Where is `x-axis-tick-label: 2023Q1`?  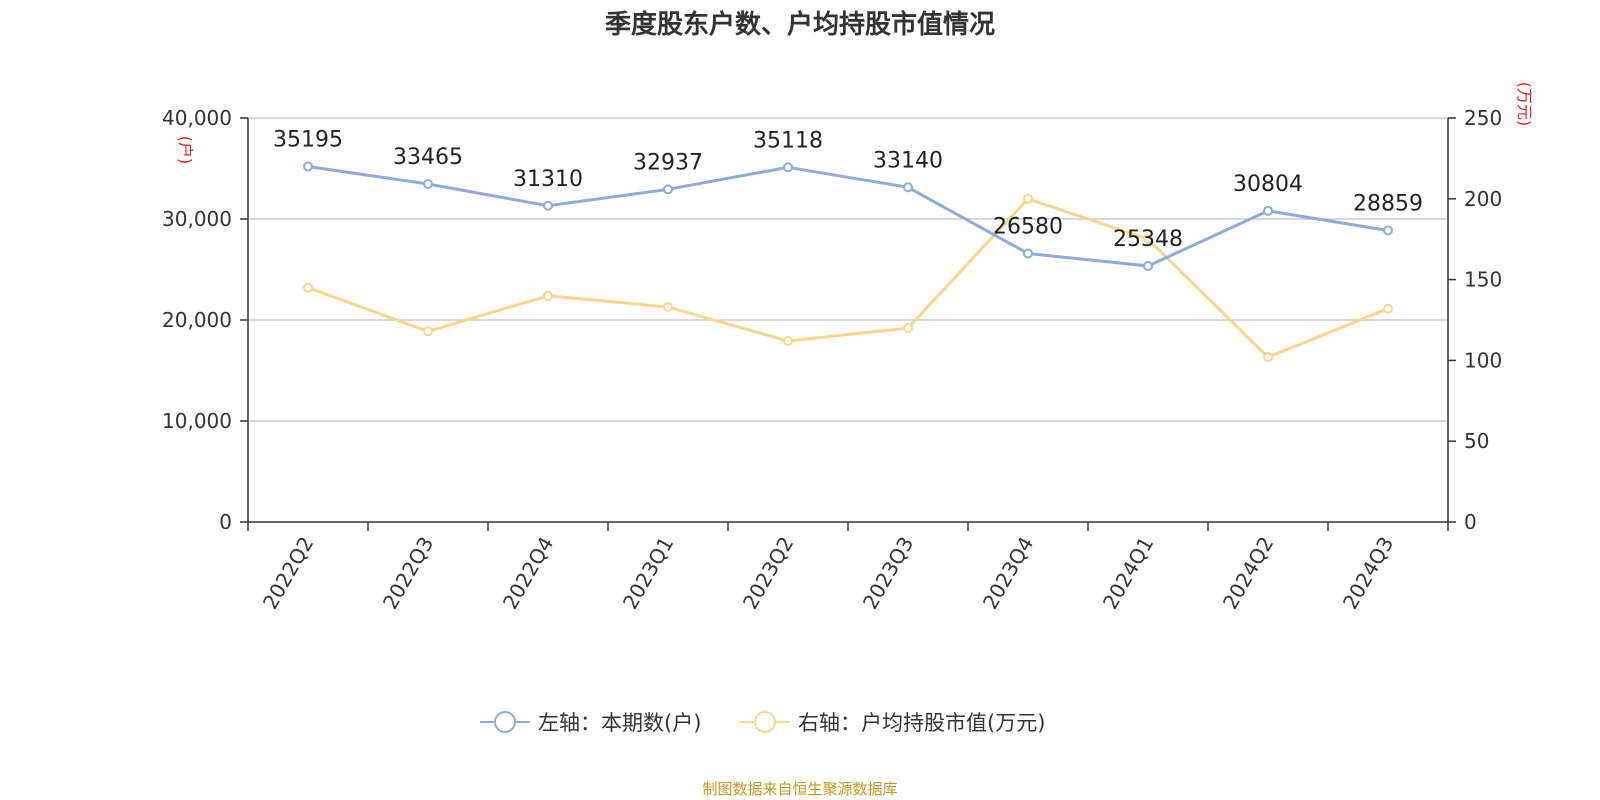 x-axis-tick-label: 2023Q1 is located at coordinates (648, 573).